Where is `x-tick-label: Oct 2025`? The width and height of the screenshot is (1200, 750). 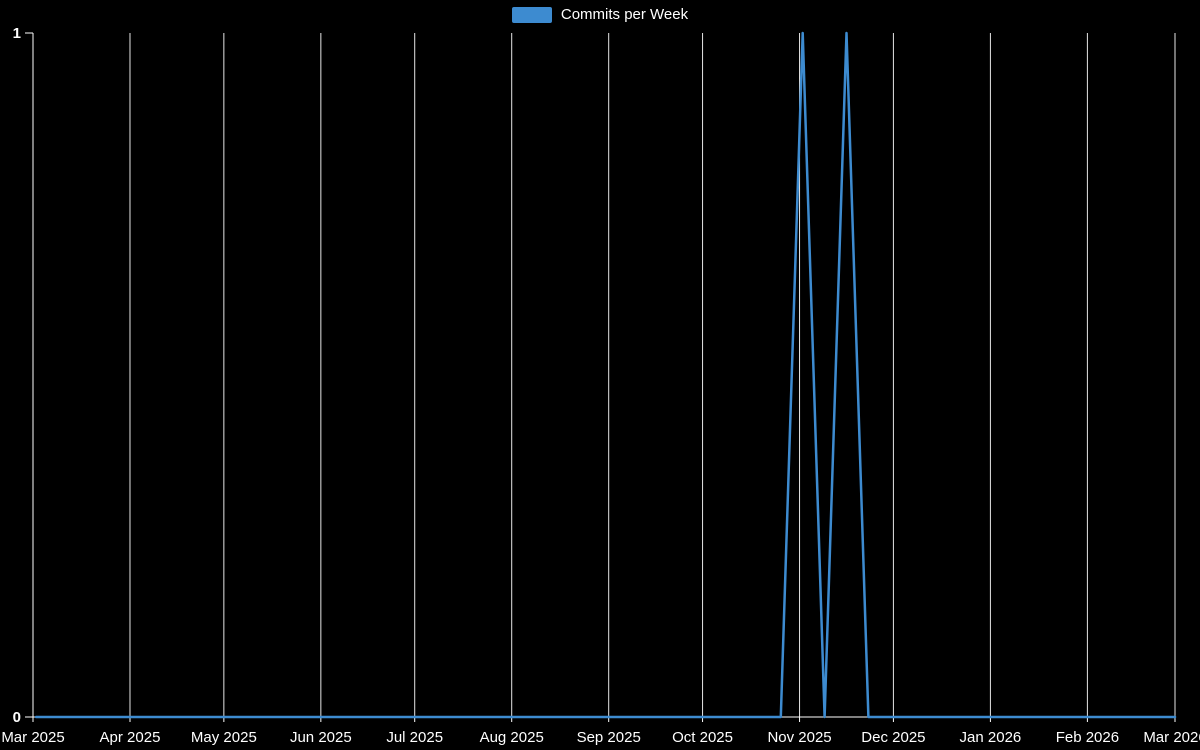 x-tick-label: Oct 2025 is located at coordinates (702, 737).